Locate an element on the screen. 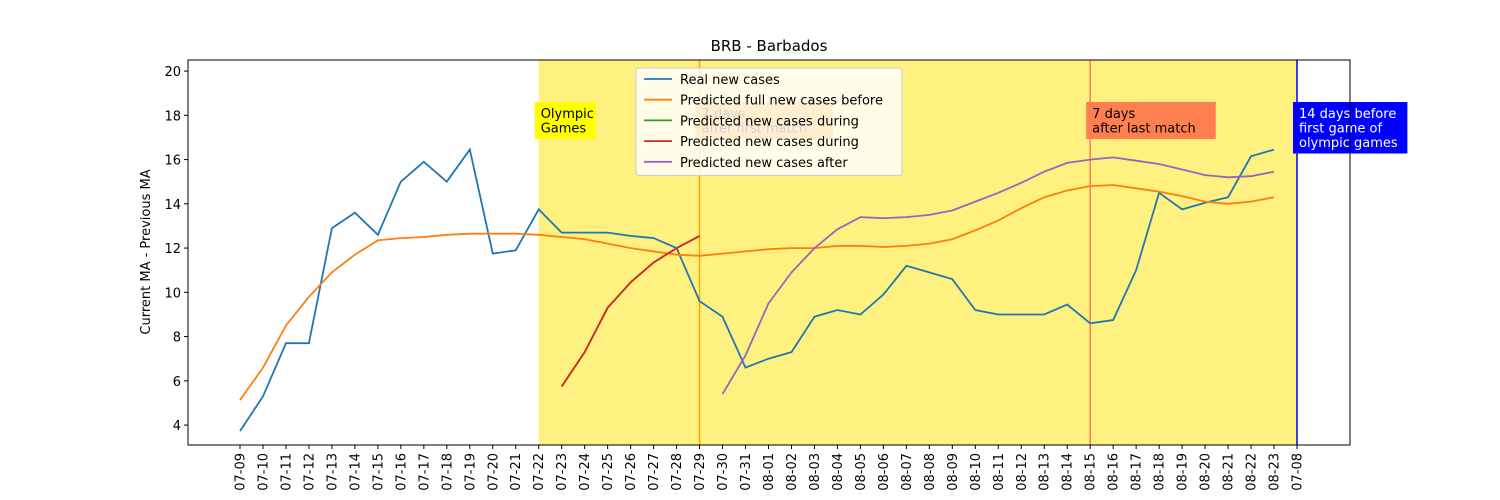  x-tick-label: 08-21 is located at coordinates (1229, 472).